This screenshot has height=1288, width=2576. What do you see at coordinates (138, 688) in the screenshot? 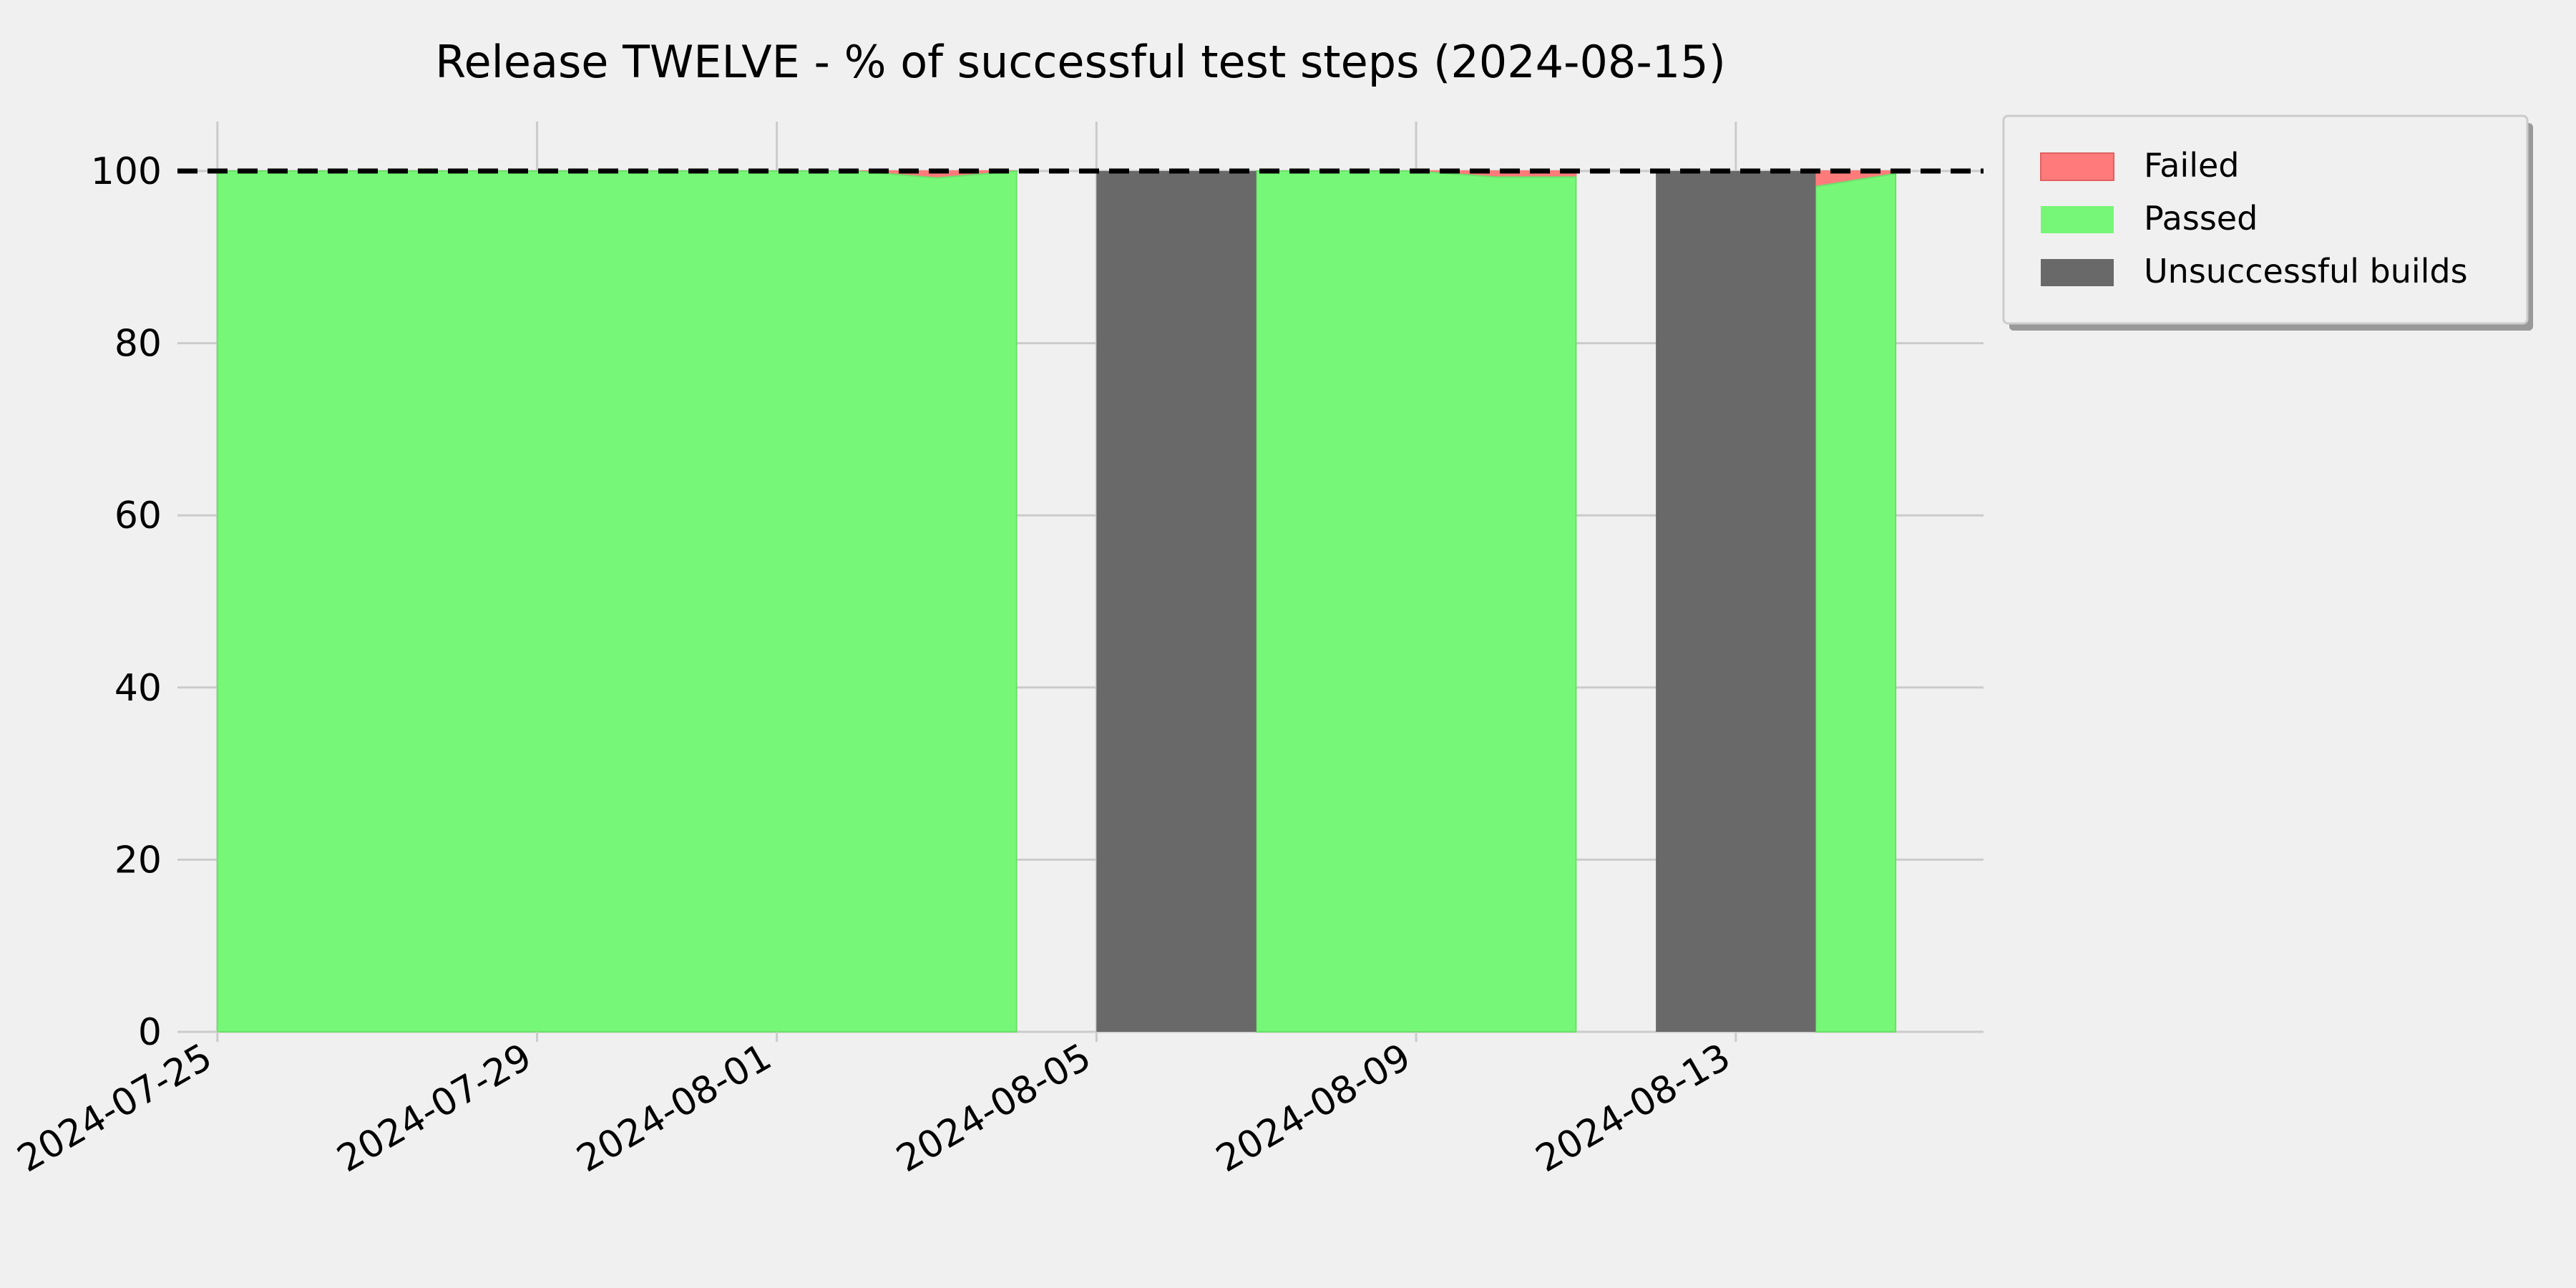
I see `y-tick-label: 40` at bounding box center [138, 688].